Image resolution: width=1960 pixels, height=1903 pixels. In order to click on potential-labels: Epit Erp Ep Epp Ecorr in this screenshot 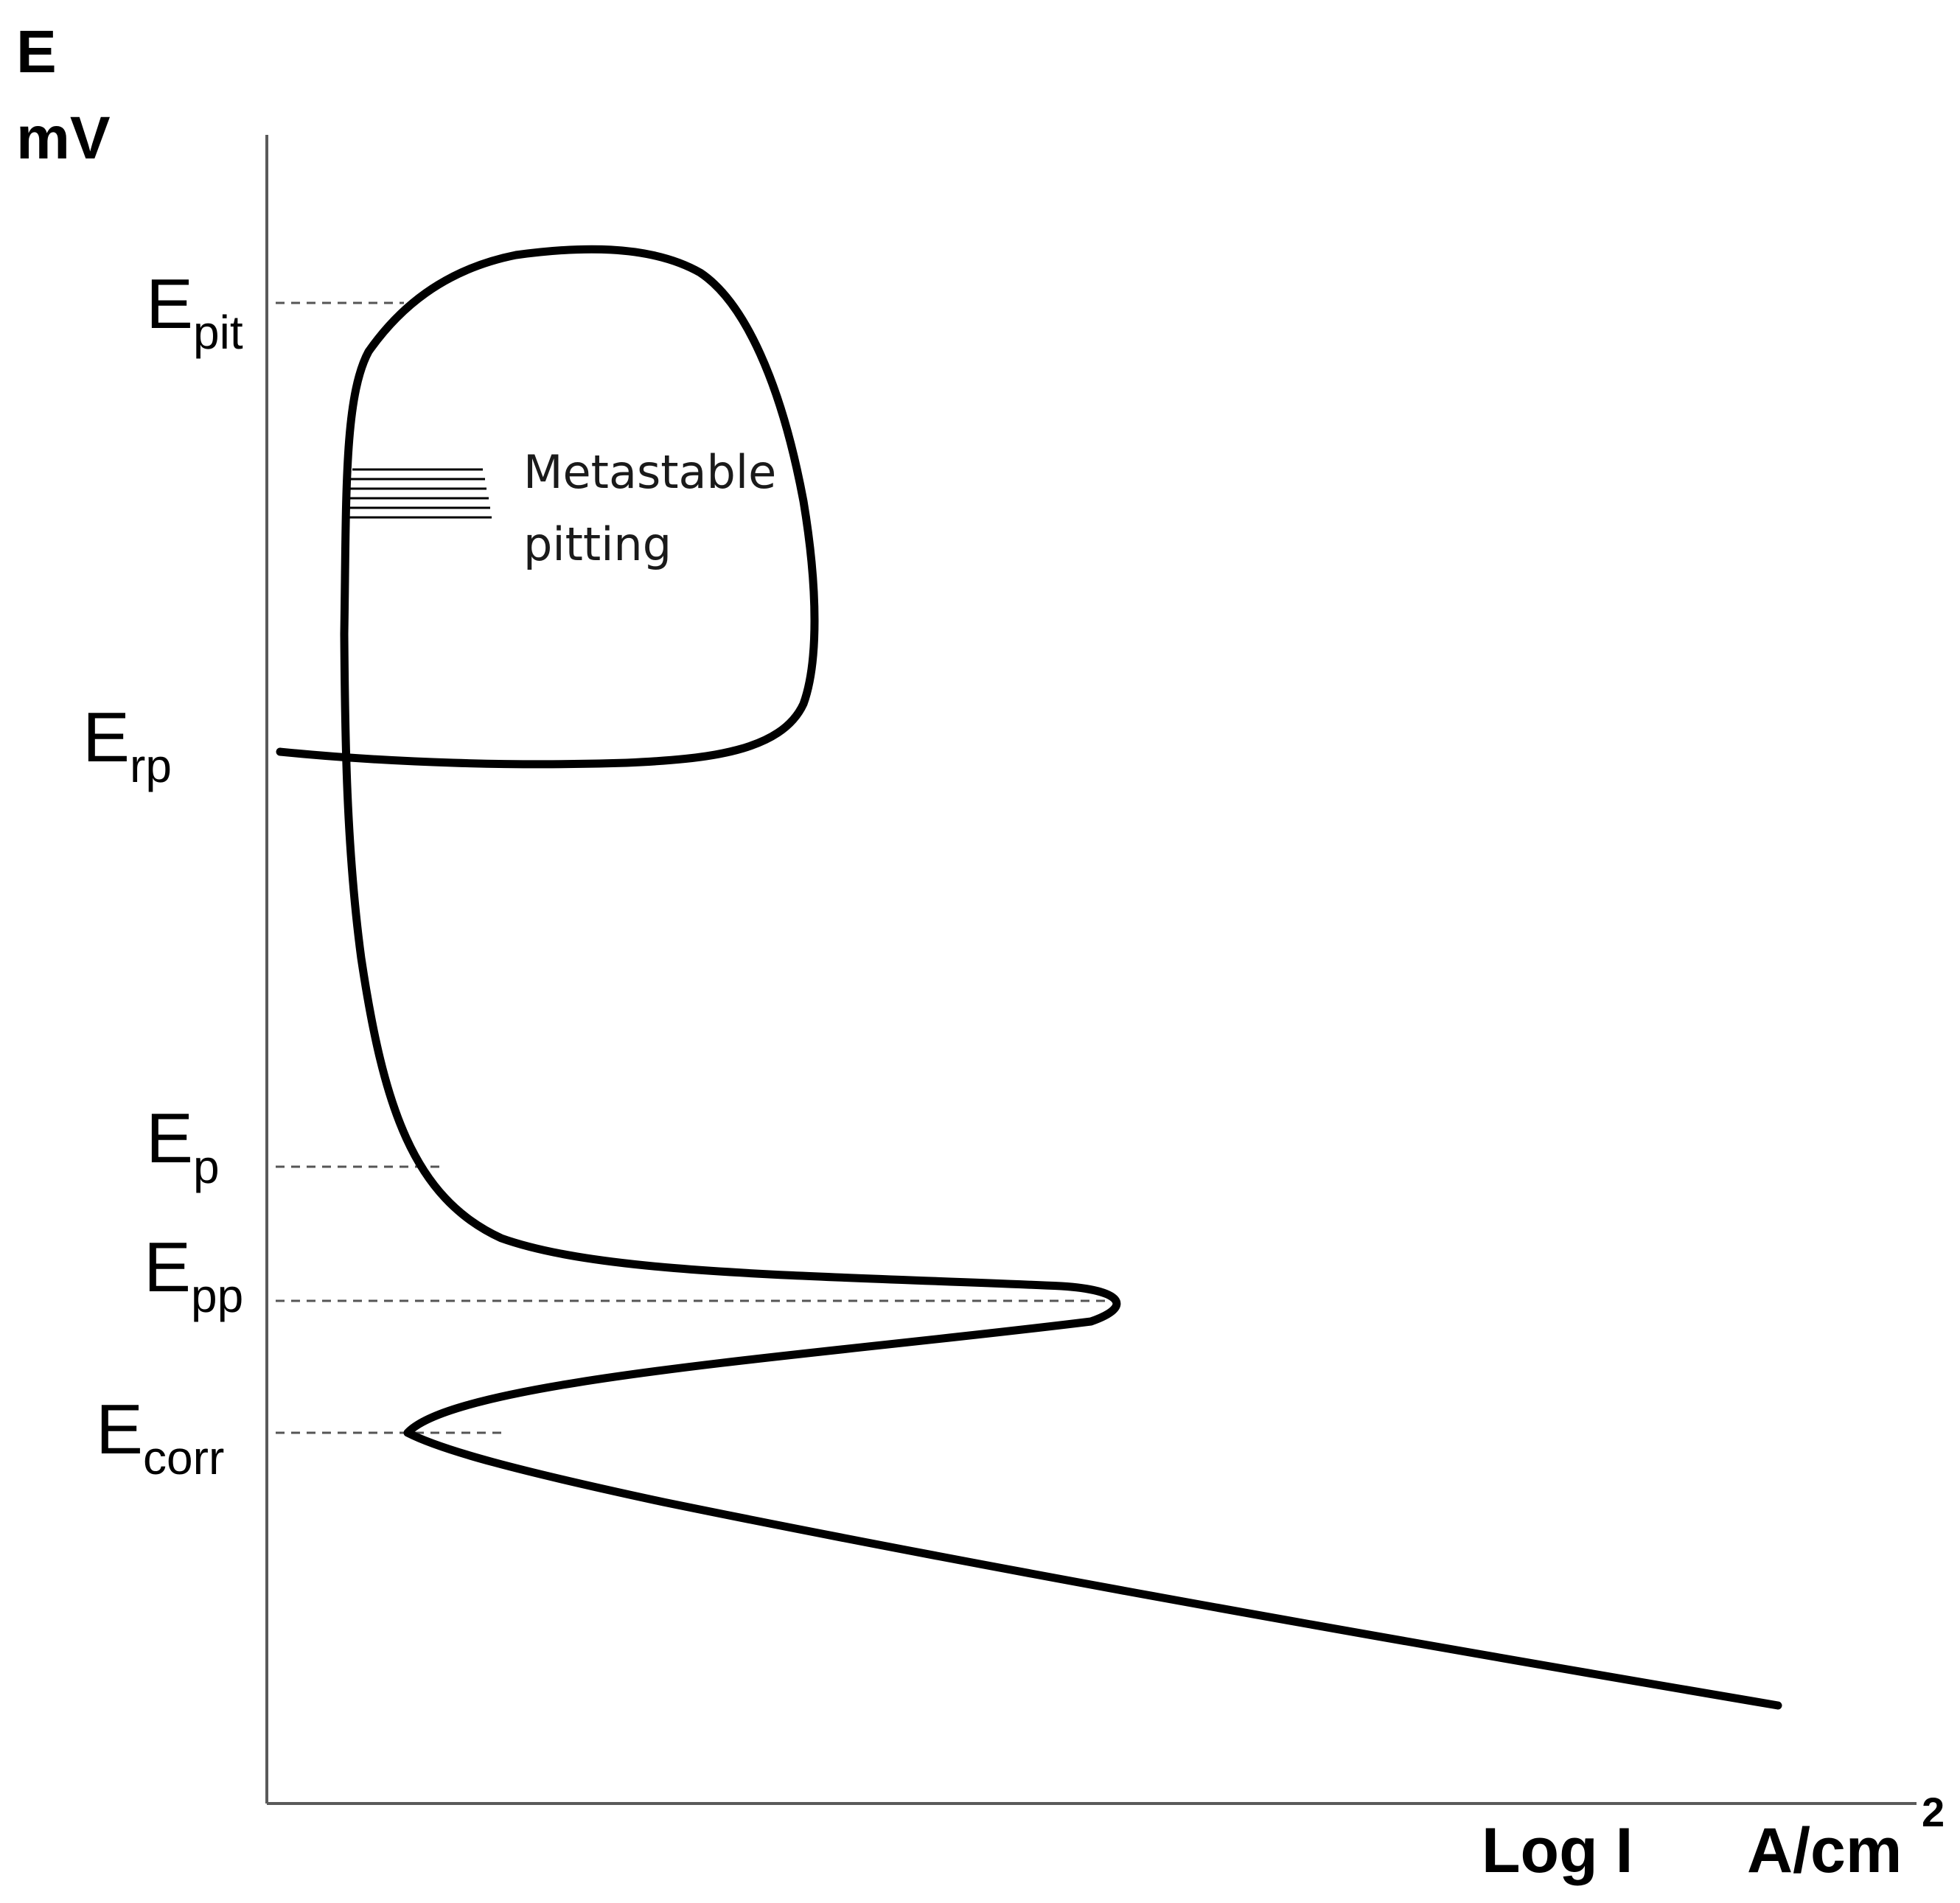, I will do `click(163, 874)`.